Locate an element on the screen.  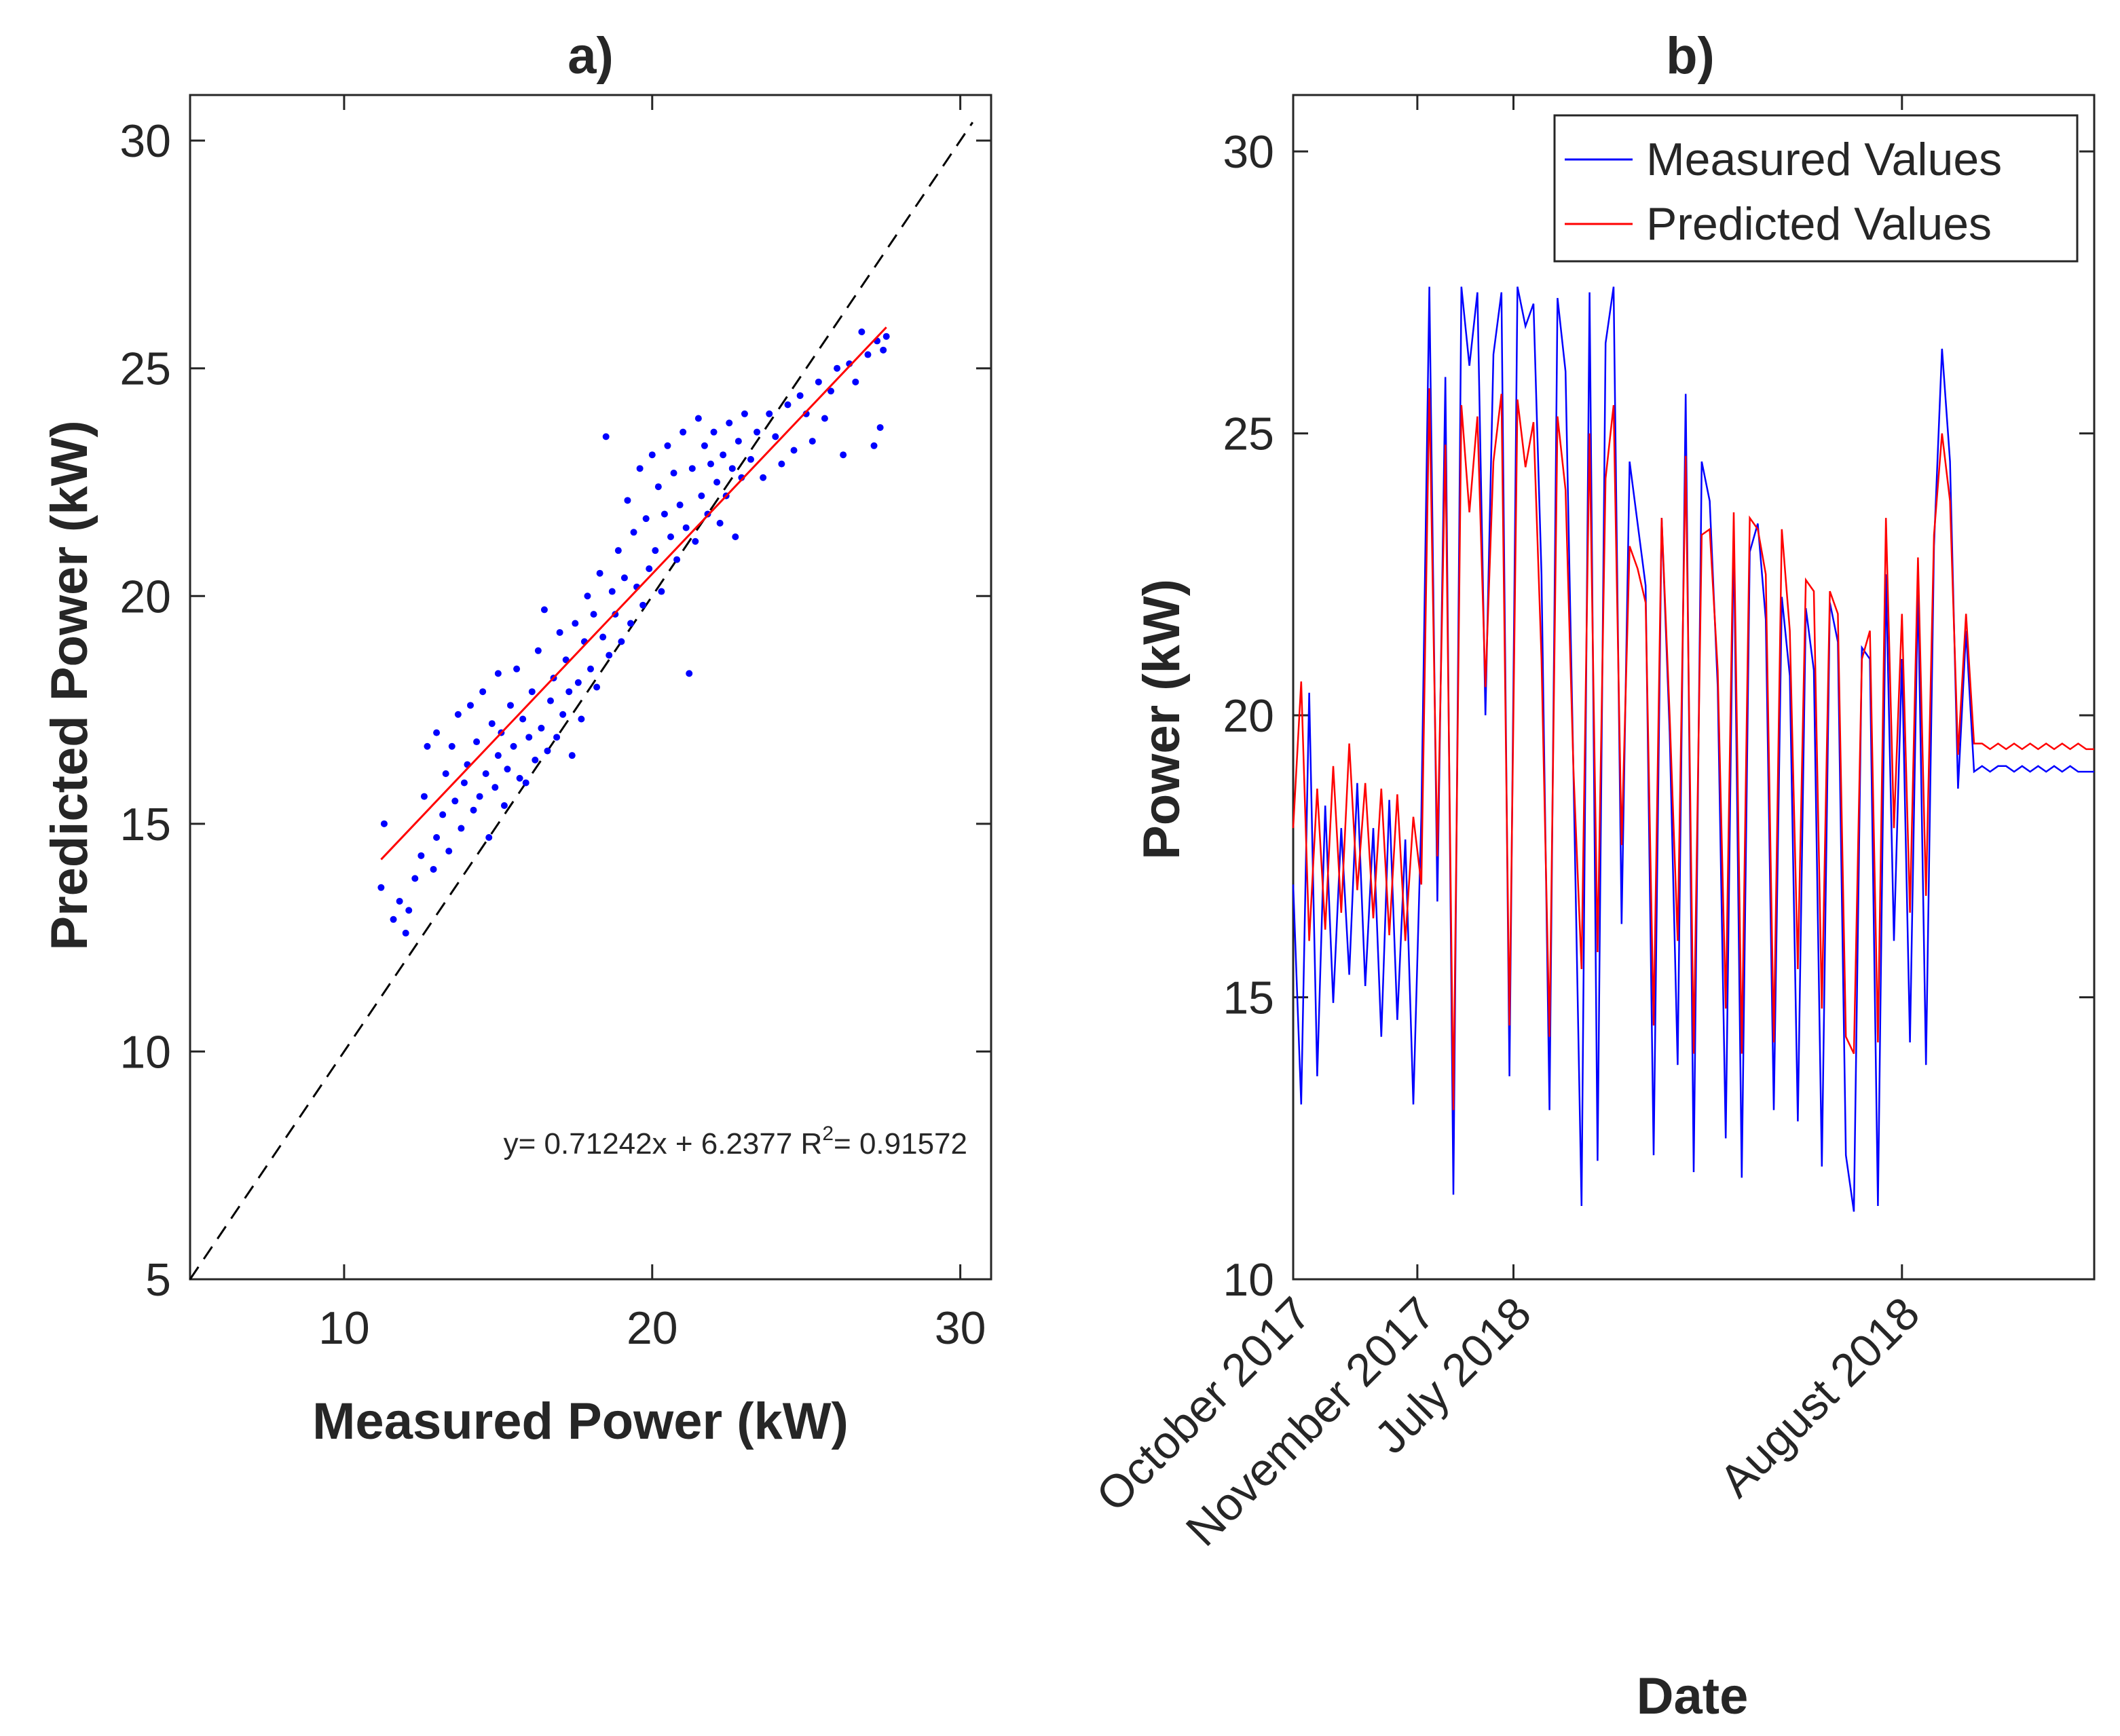
x-tick-label: 10 is located at coordinates (344, 1328).